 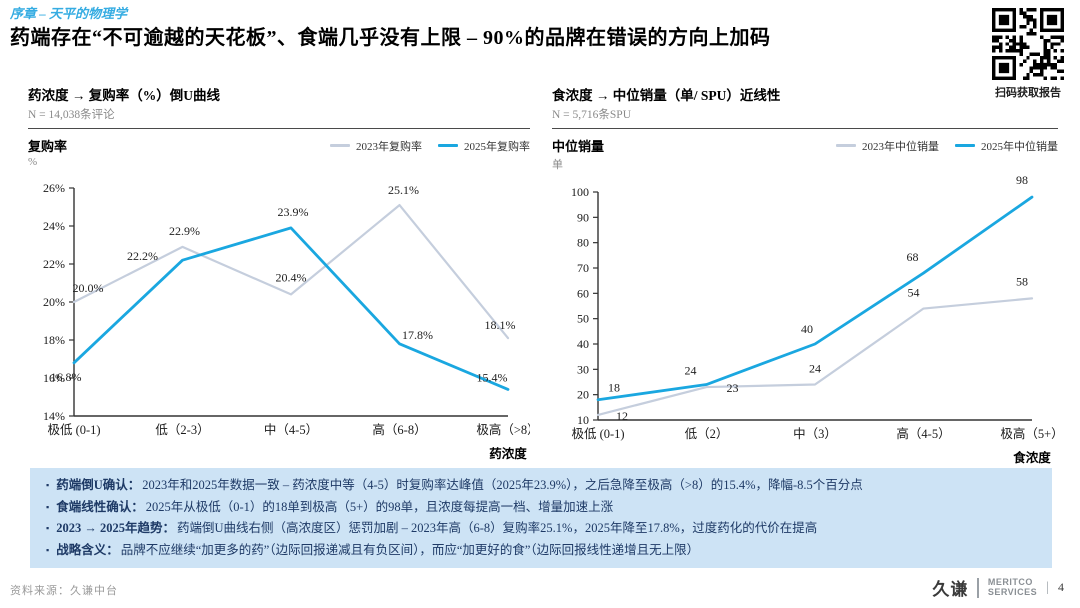 I want to click on legend-label: 2025年中位销量, so click(x=1019, y=146).